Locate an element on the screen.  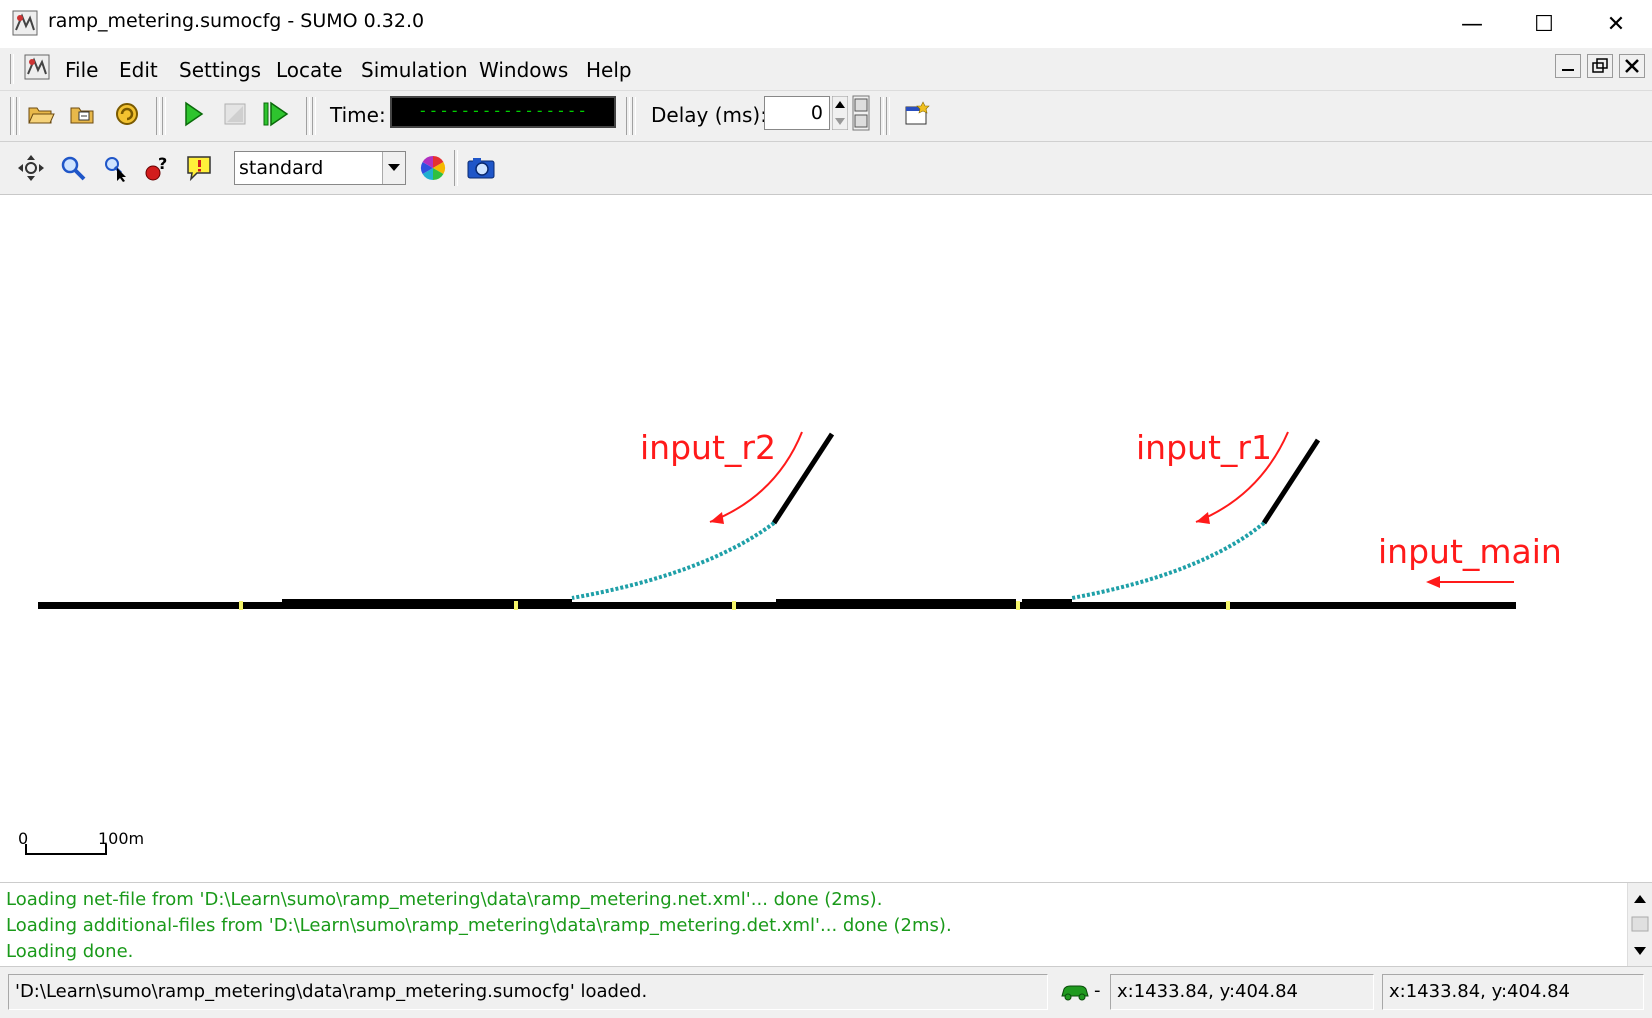
ramp-r1-curve is located at coordinates (1168, 560).